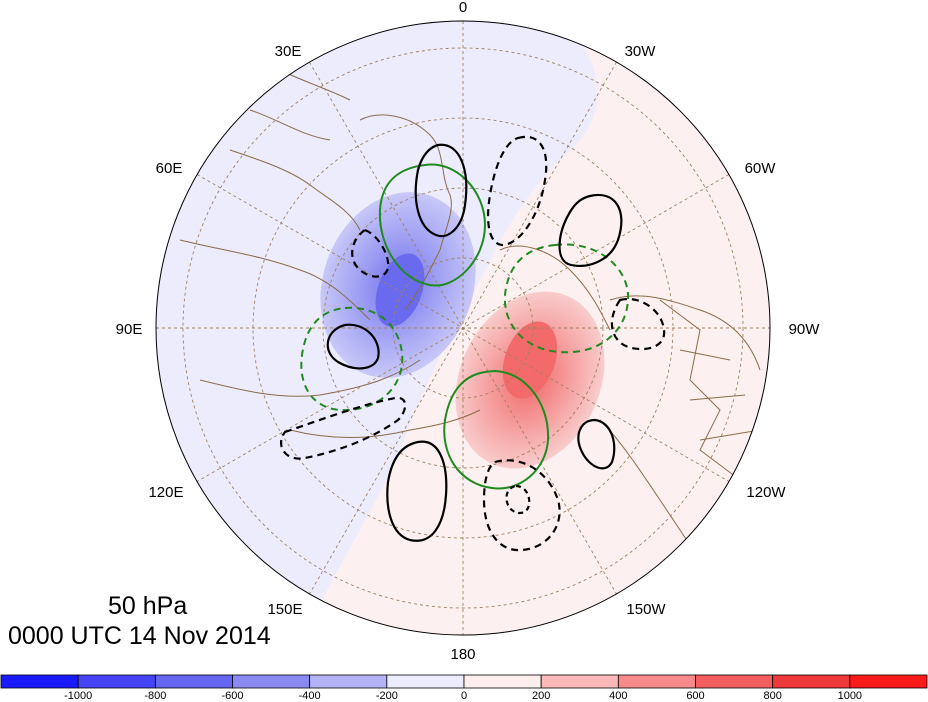  Describe the element at coordinates (288, 51) in the screenshot. I see `lon-label-30e: 30E` at that location.